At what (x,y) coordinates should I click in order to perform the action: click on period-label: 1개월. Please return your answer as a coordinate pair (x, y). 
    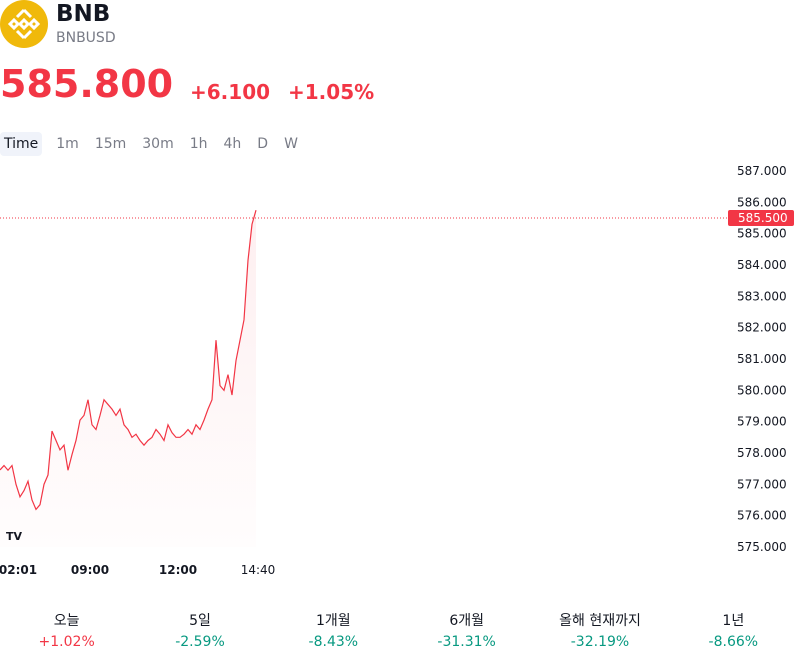
    Looking at the image, I should click on (333, 621).